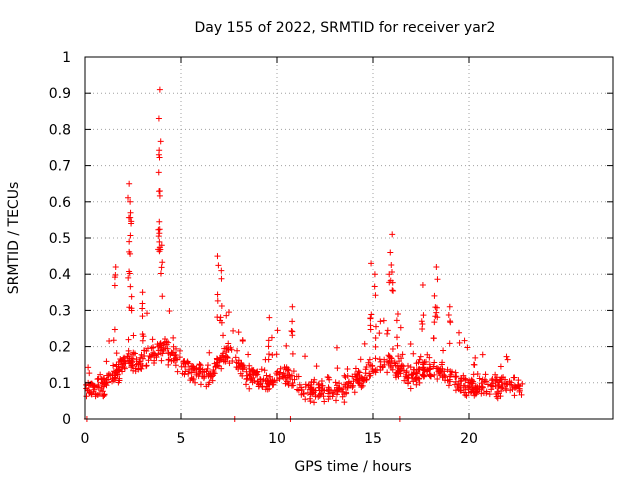 The image size is (640, 480). I want to click on x-tick-label: 0, so click(85, 439).